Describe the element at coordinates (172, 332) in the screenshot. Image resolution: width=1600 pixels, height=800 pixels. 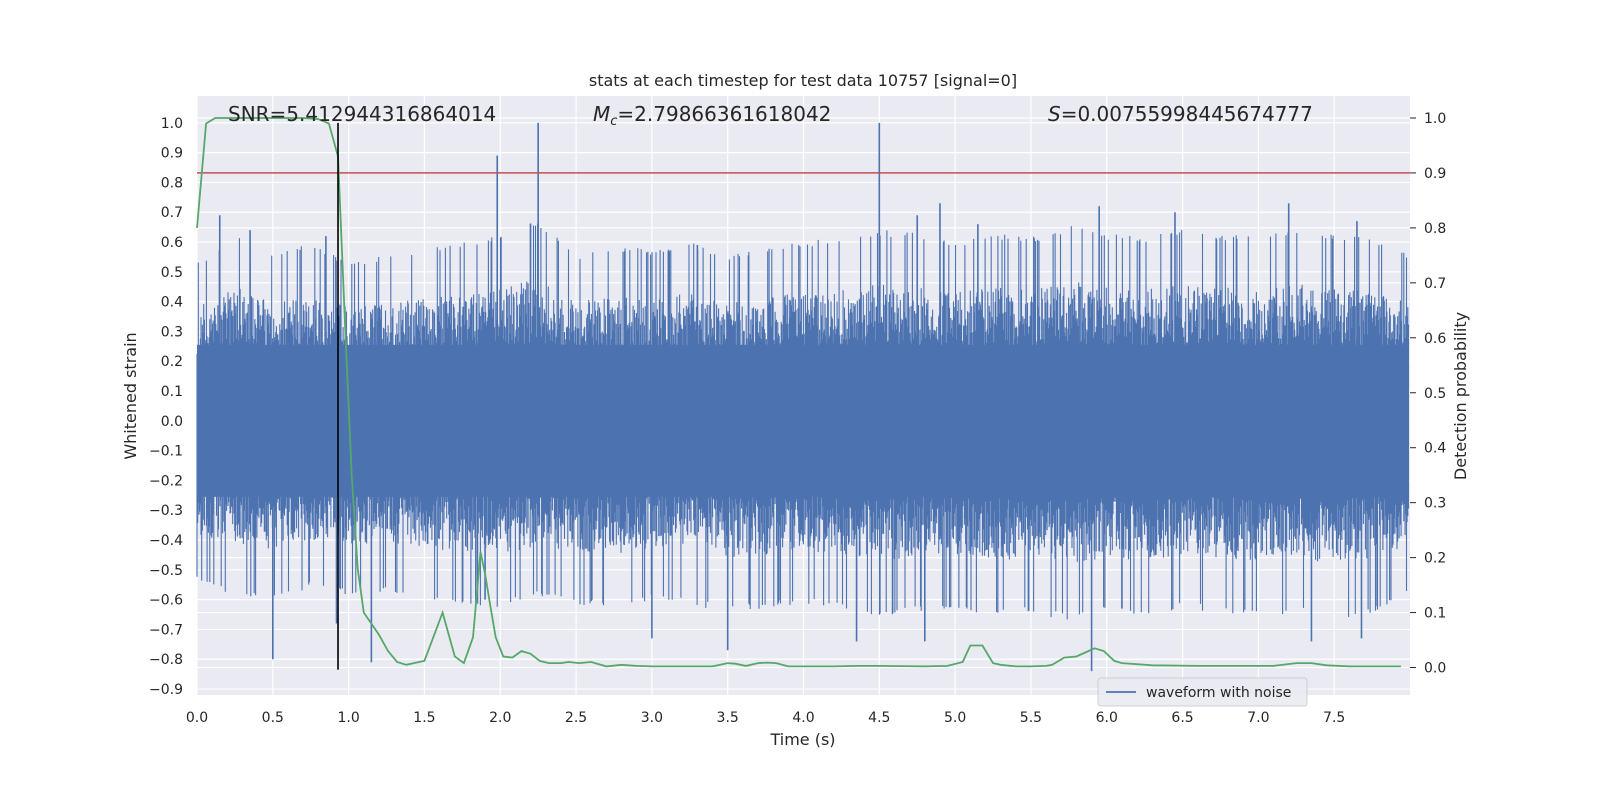
I see `y-tick-label: 0.3` at that location.